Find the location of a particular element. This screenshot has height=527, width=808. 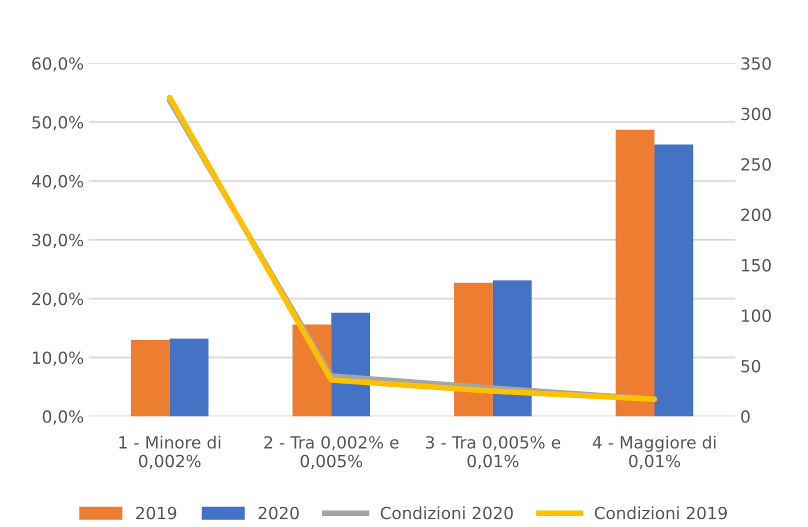

legend-label: Condizioni 2019 is located at coordinates (660, 513).